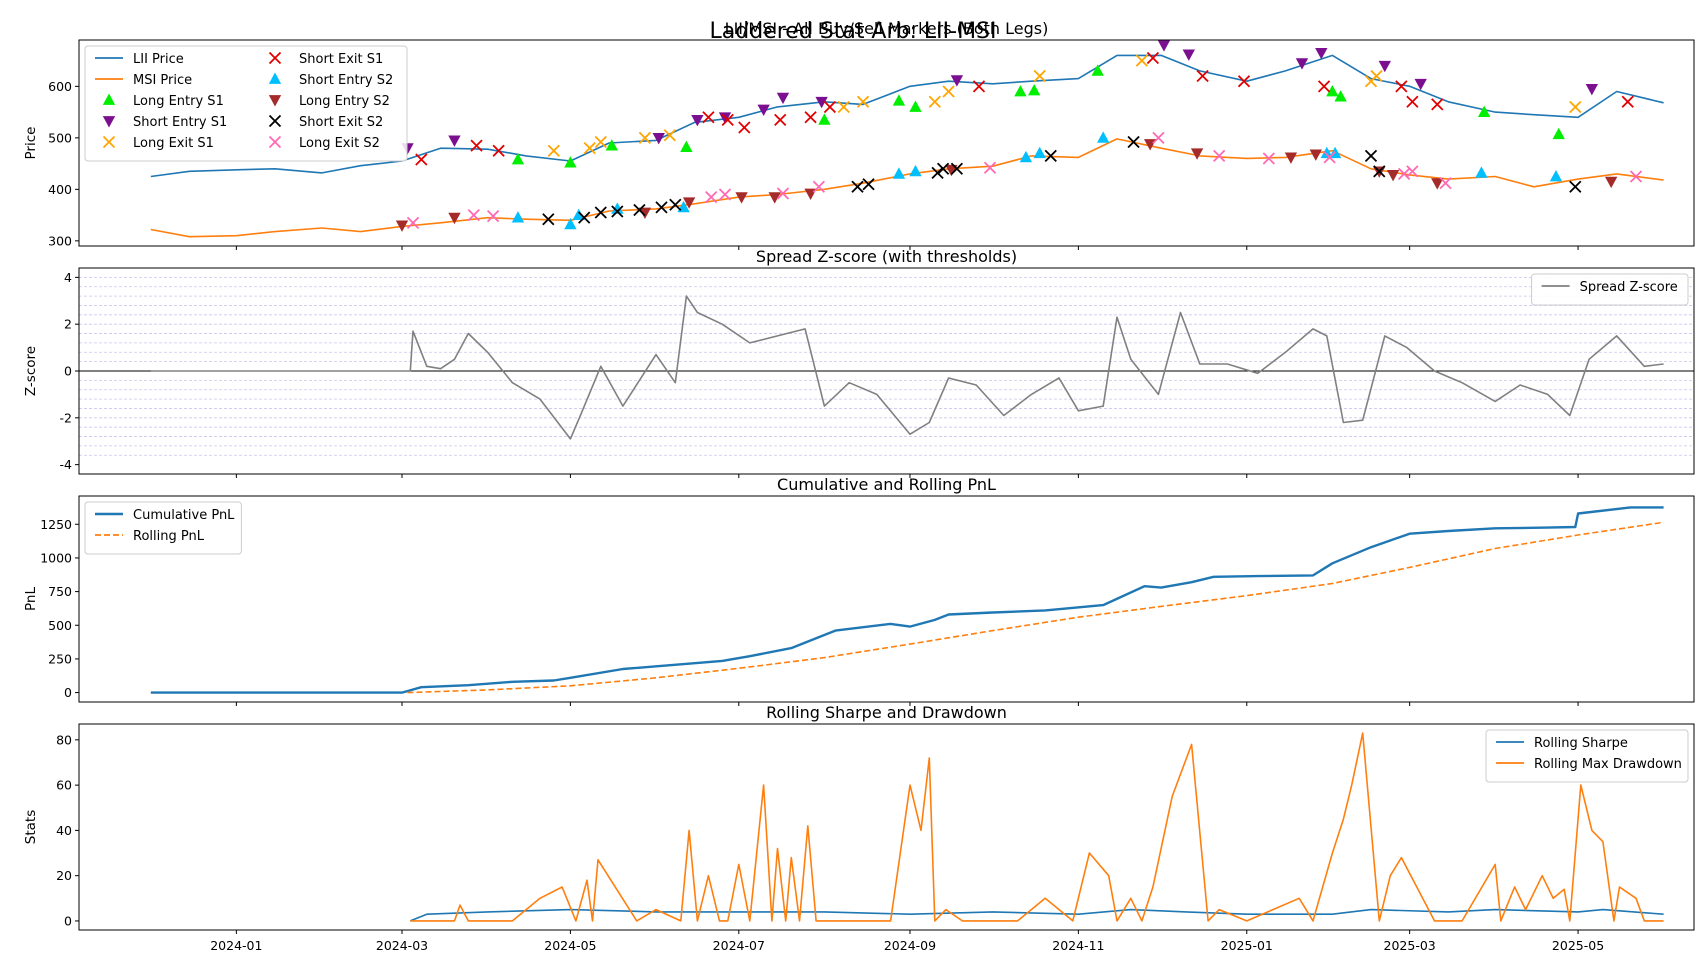 The width and height of the screenshot is (1706, 958). Describe the element at coordinates (68, 277) in the screenshot. I see `y-tick-label: 4` at that location.